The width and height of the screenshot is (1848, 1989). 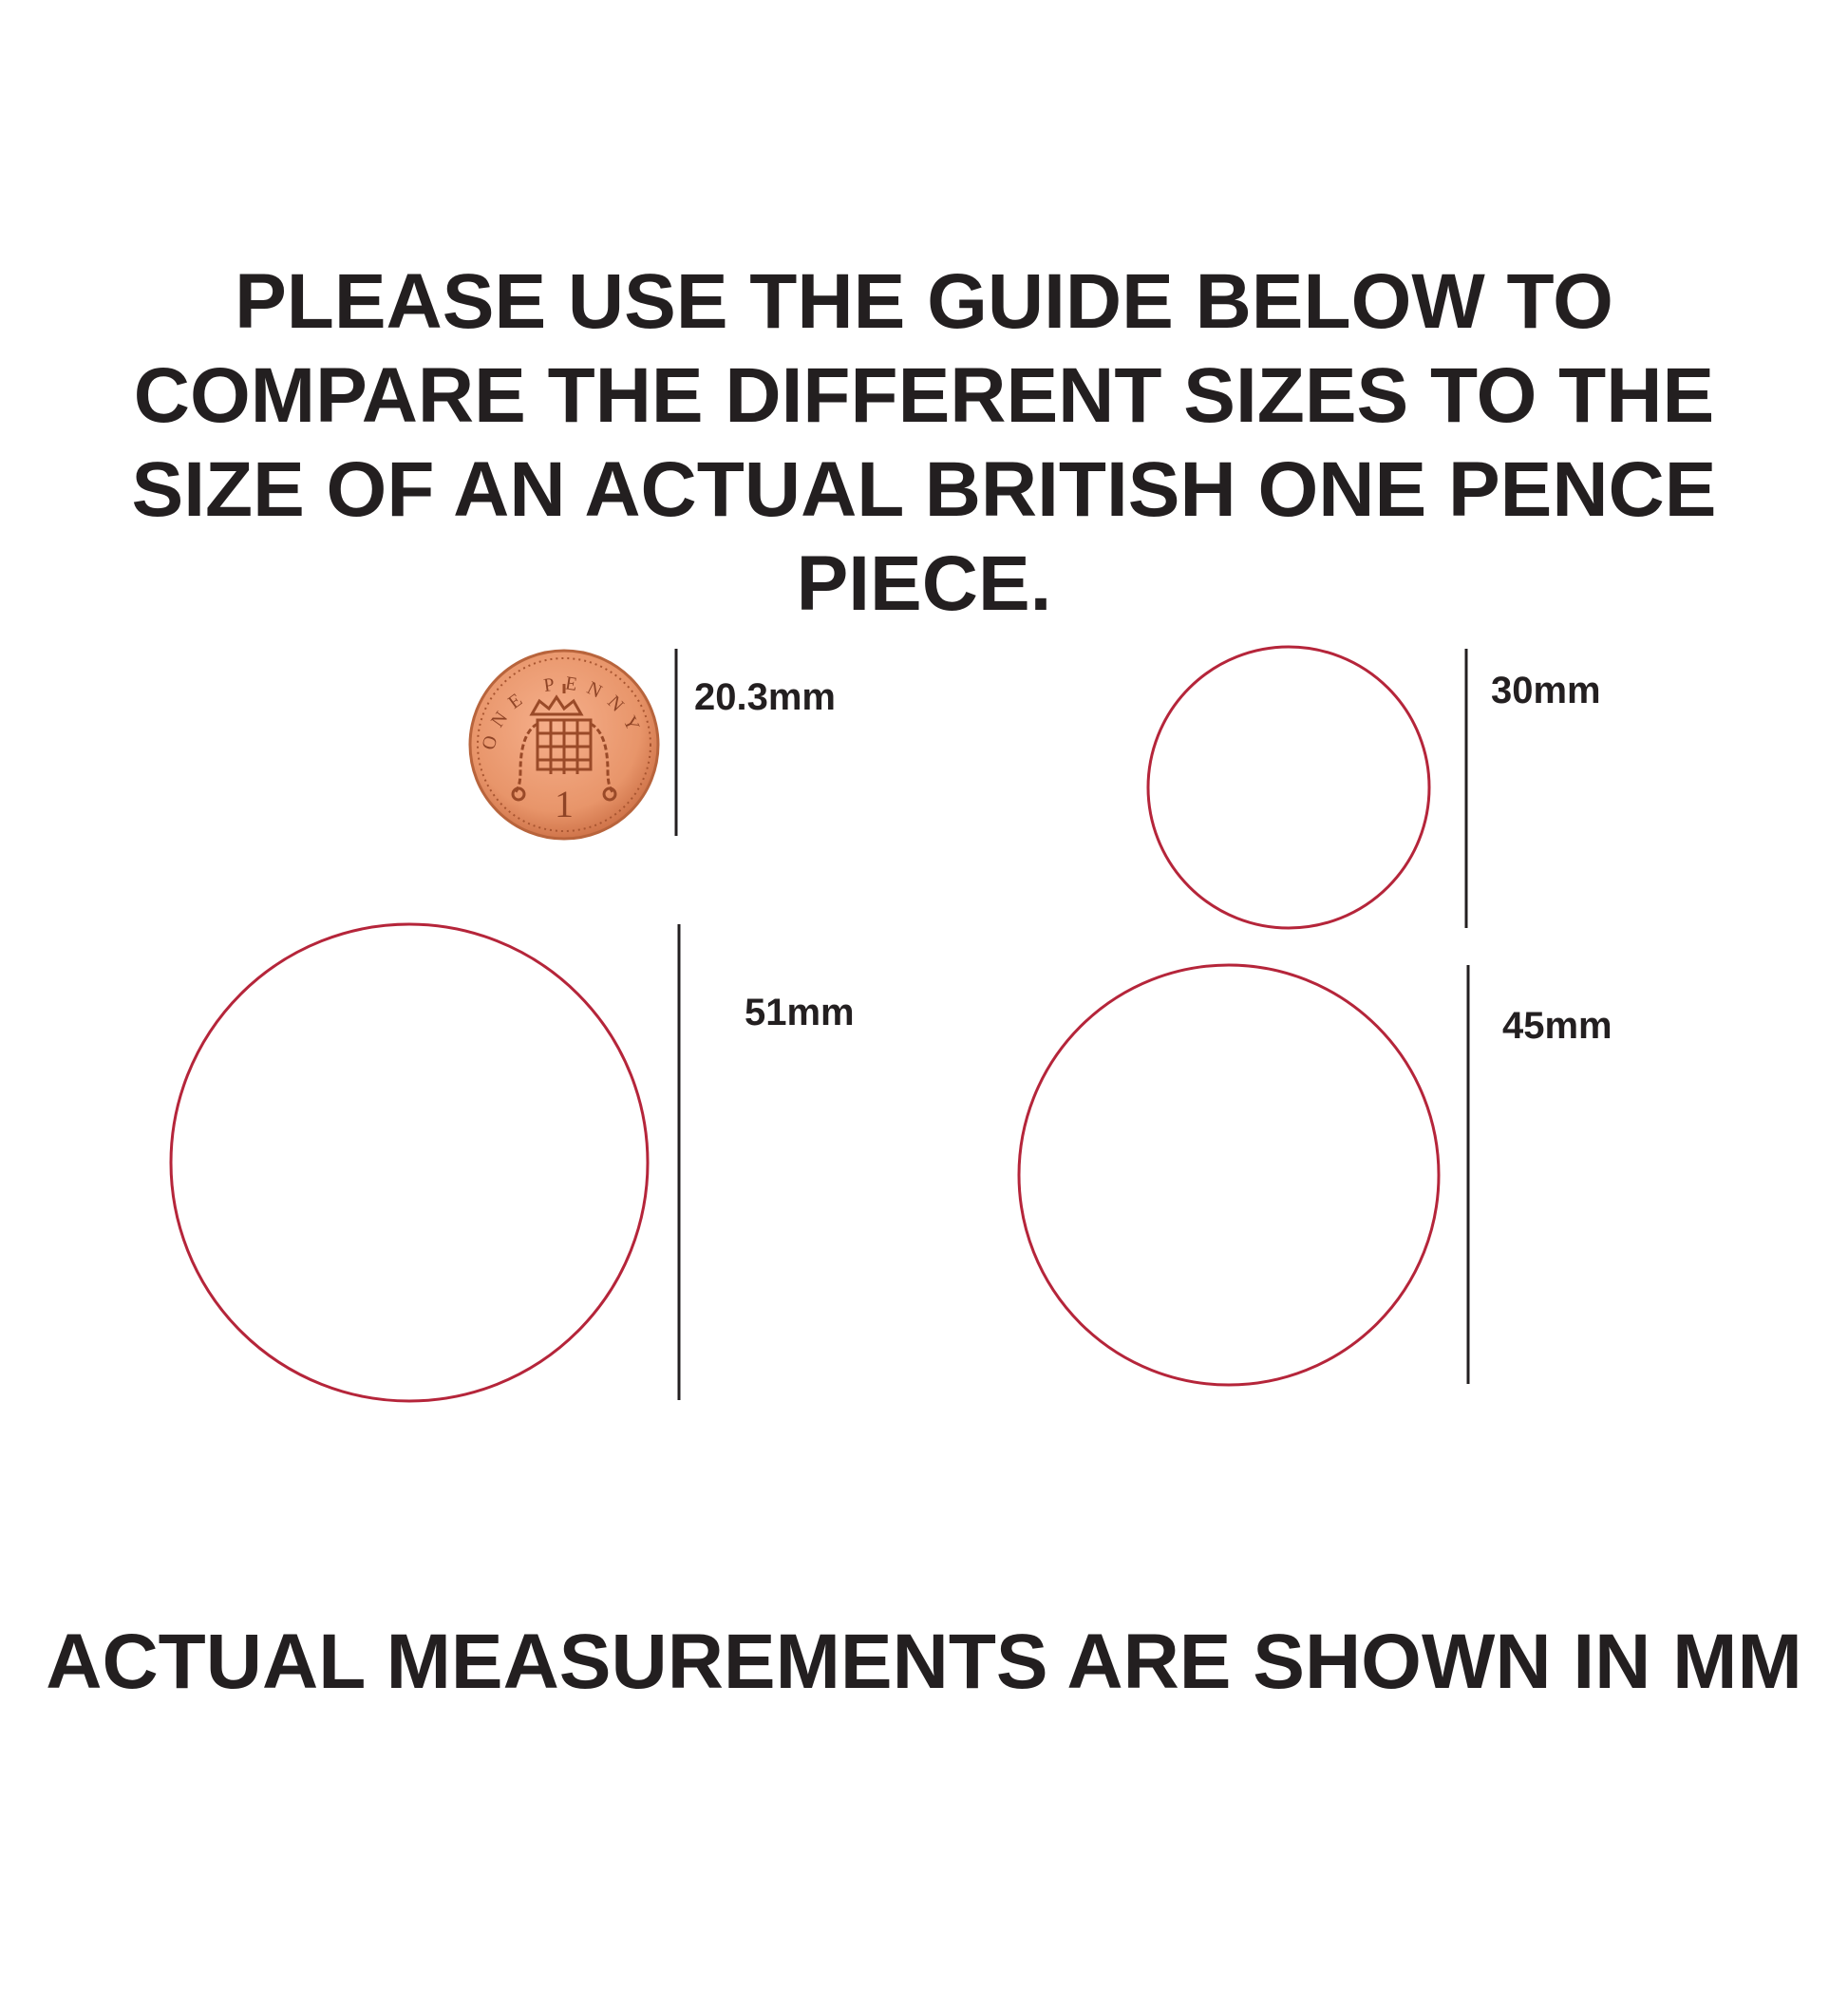 What do you see at coordinates (564, 745) in the screenshot?
I see `one-penny-coin-image: ONE PENNY 1` at bounding box center [564, 745].